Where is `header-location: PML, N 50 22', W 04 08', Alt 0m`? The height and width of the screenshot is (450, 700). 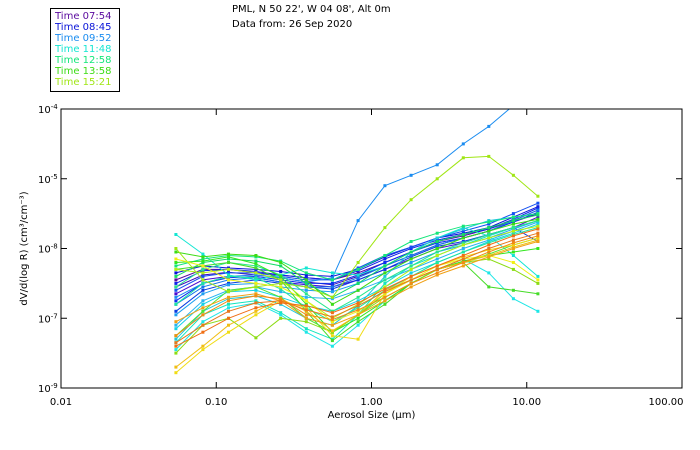
header-location: PML, N 50 22', W 04 08', Alt 0m is located at coordinates (311, 9).